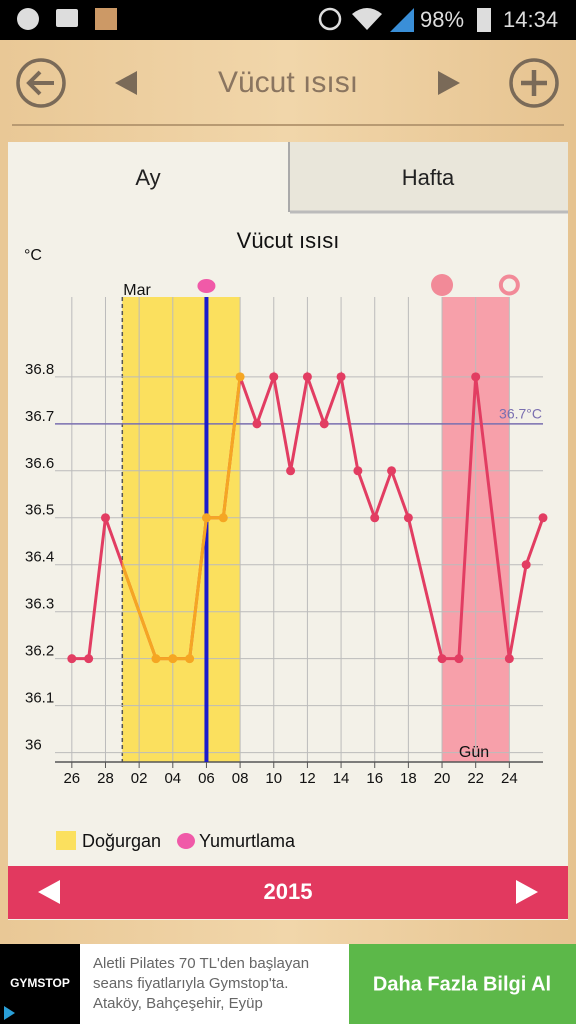 This screenshot has height=1024, width=576. I want to click on period-end-marker, so click(509, 285).